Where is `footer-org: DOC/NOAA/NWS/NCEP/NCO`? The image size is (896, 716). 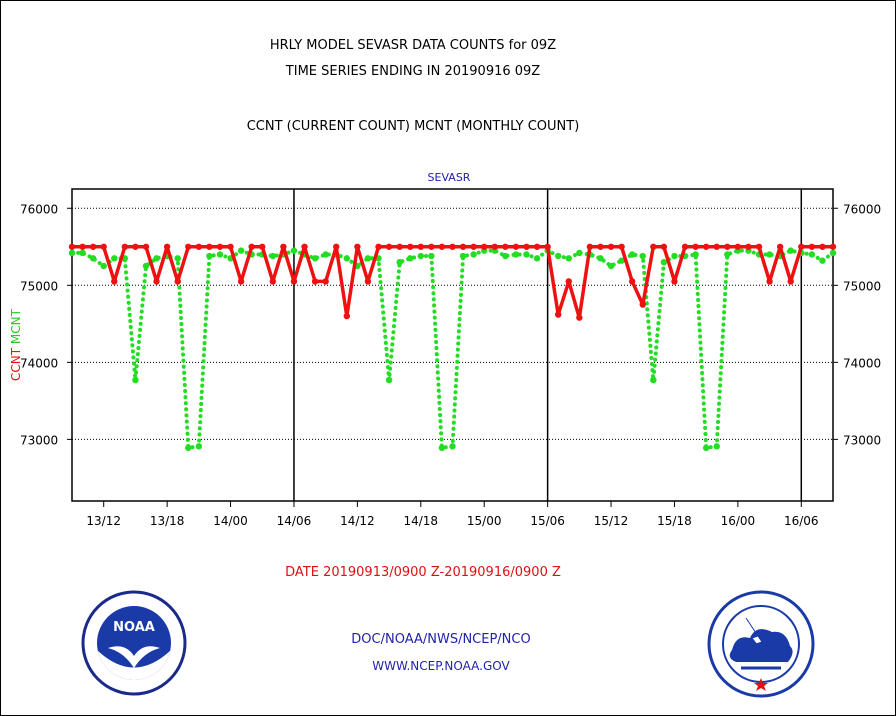 footer-org: DOC/NOAA/NWS/NCEP/NCO is located at coordinates (441, 639).